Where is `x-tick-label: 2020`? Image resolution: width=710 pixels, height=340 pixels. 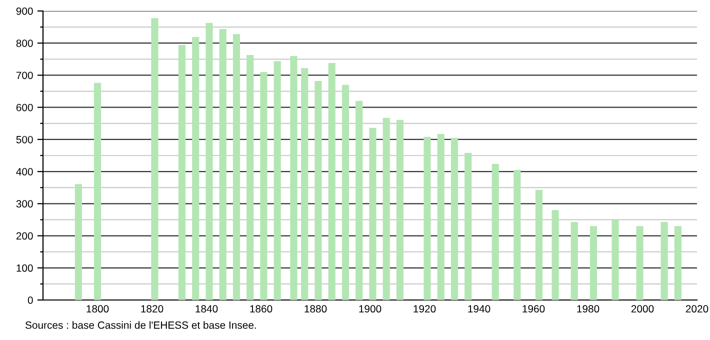 x-tick-label: 2020 is located at coordinates (697, 309).